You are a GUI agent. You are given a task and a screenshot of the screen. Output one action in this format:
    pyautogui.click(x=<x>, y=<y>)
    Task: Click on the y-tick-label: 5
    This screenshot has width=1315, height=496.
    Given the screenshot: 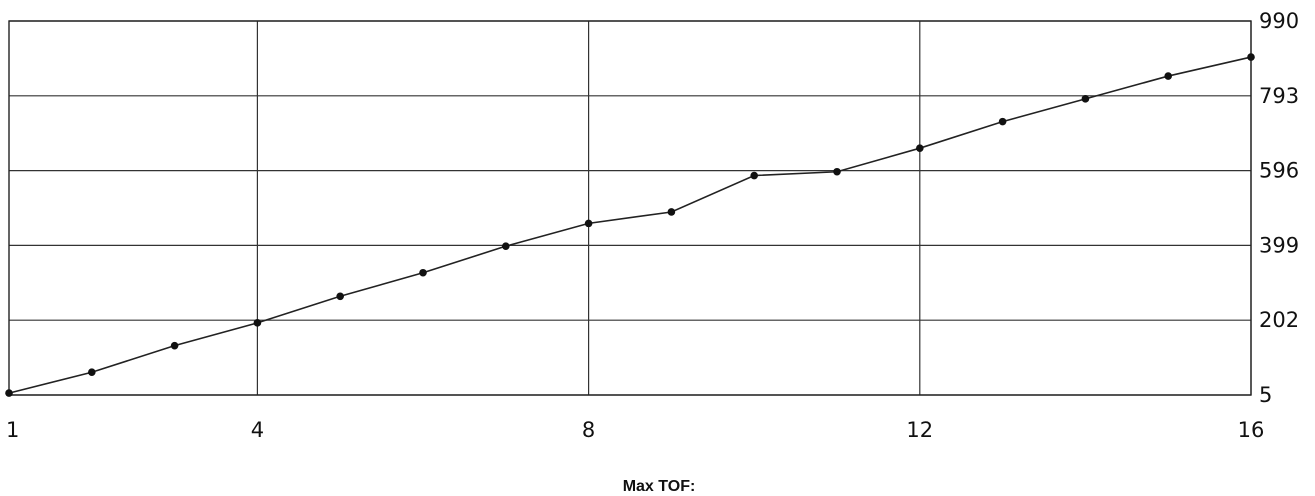 What is the action you would take?
    pyautogui.click(x=1265, y=395)
    